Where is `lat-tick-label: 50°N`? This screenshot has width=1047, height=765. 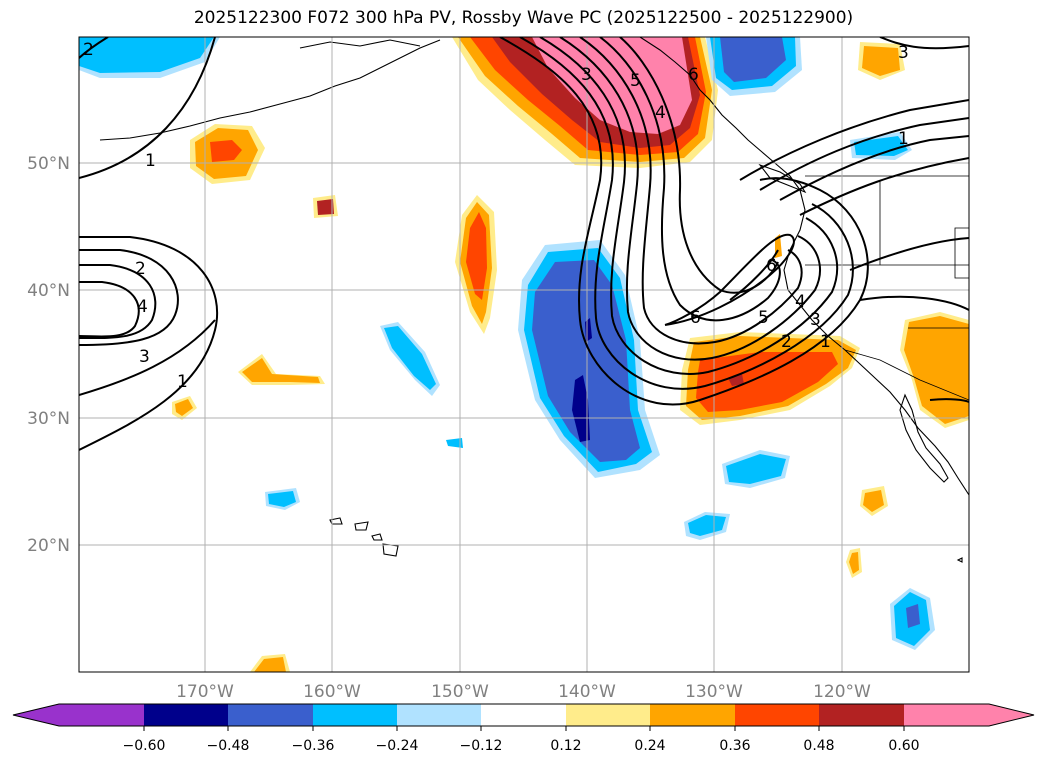
lat-tick-label: 50°N is located at coordinates (48, 164).